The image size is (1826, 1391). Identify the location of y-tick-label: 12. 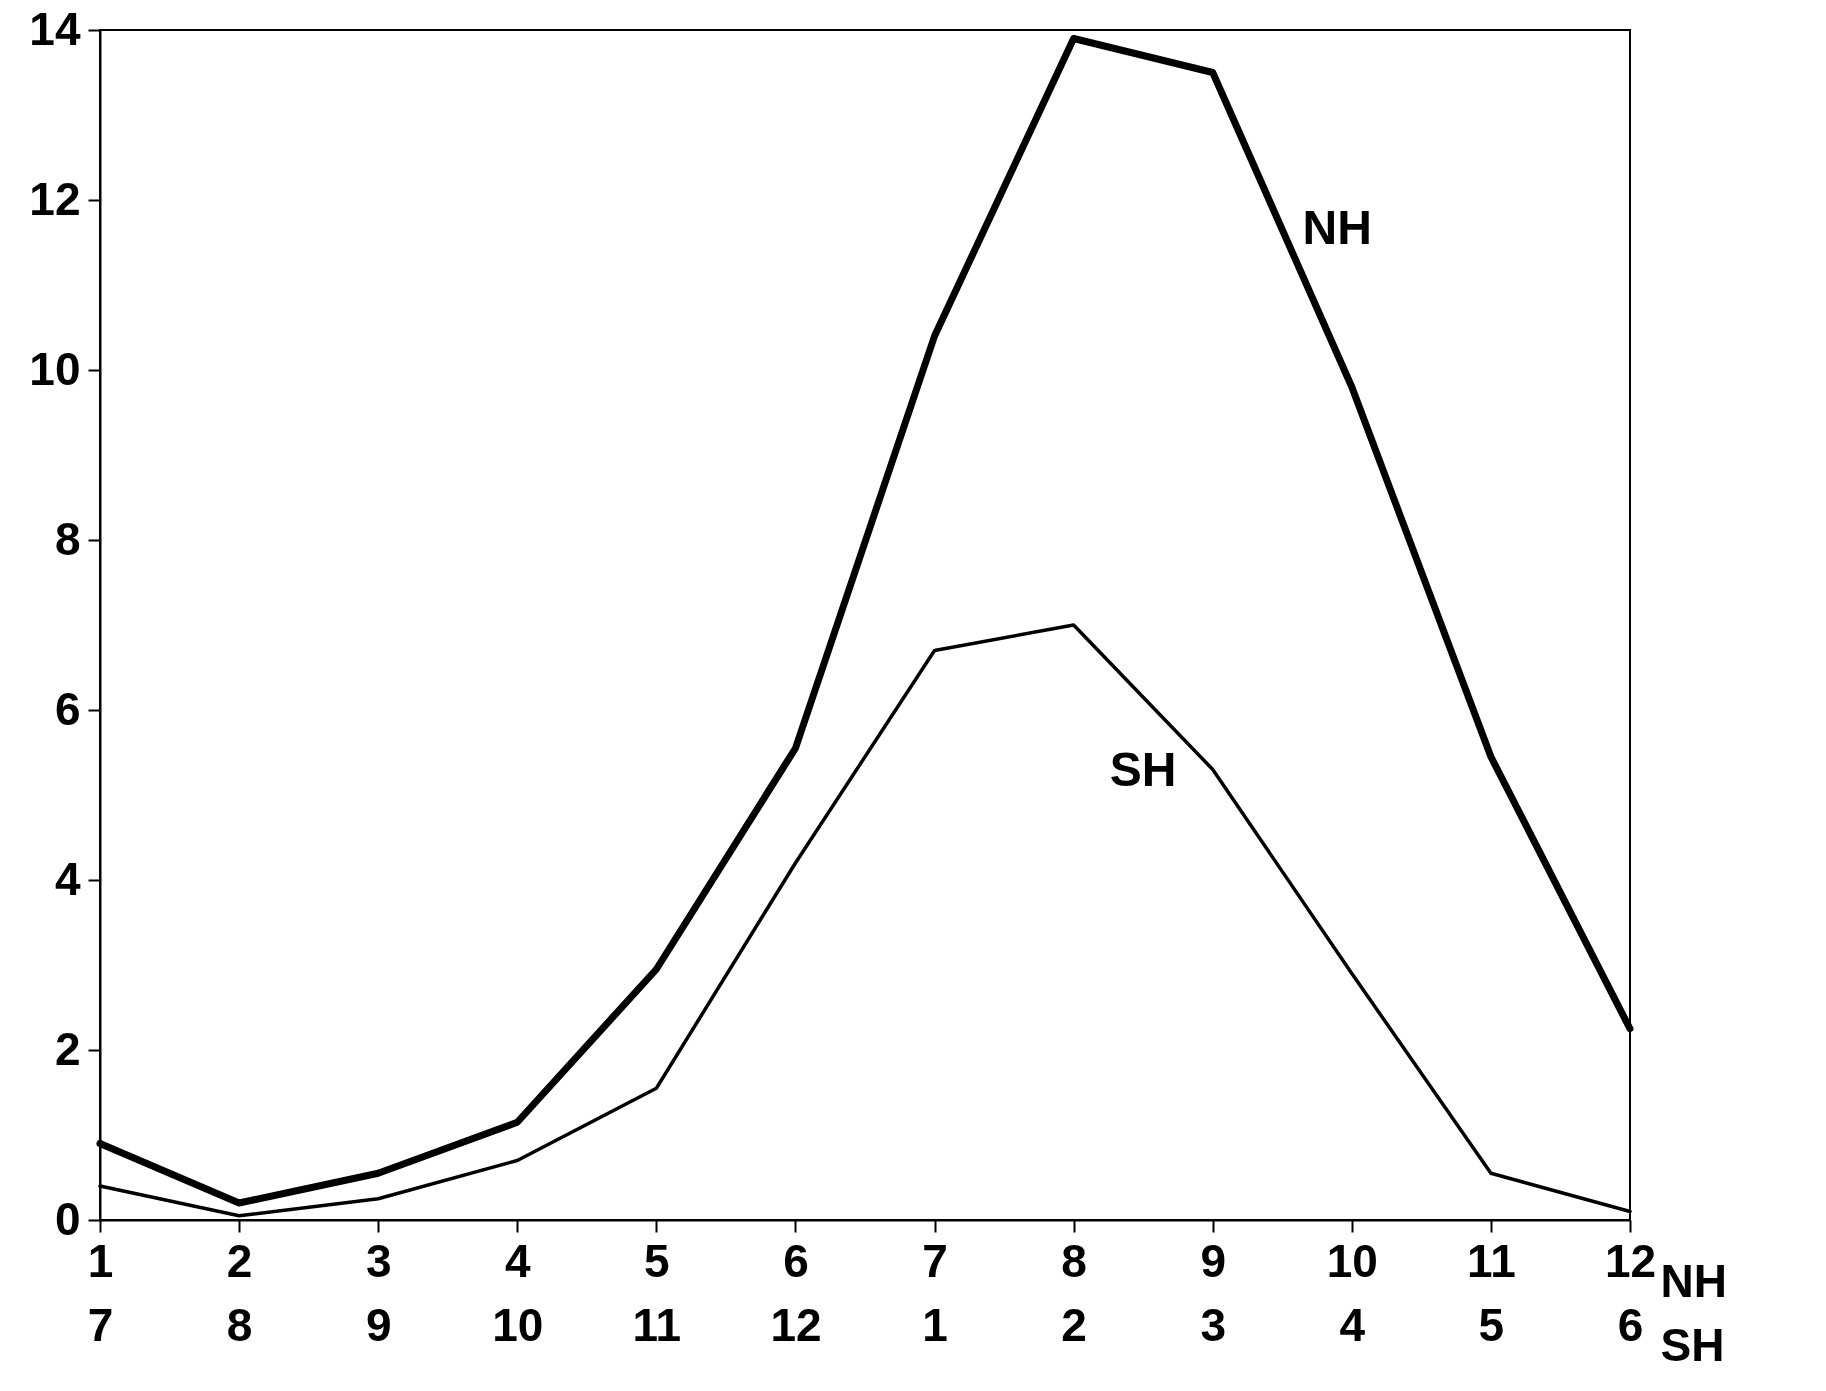
(55, 198).